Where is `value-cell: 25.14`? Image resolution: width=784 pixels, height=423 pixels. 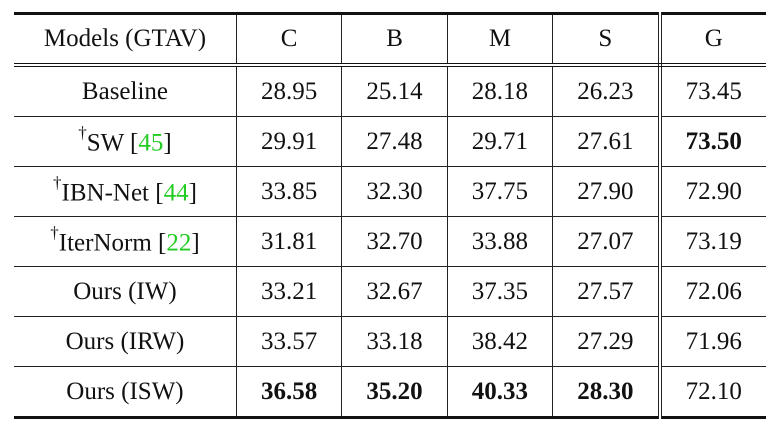 value-cell: 25.14 is located at coordinates (394, 91).